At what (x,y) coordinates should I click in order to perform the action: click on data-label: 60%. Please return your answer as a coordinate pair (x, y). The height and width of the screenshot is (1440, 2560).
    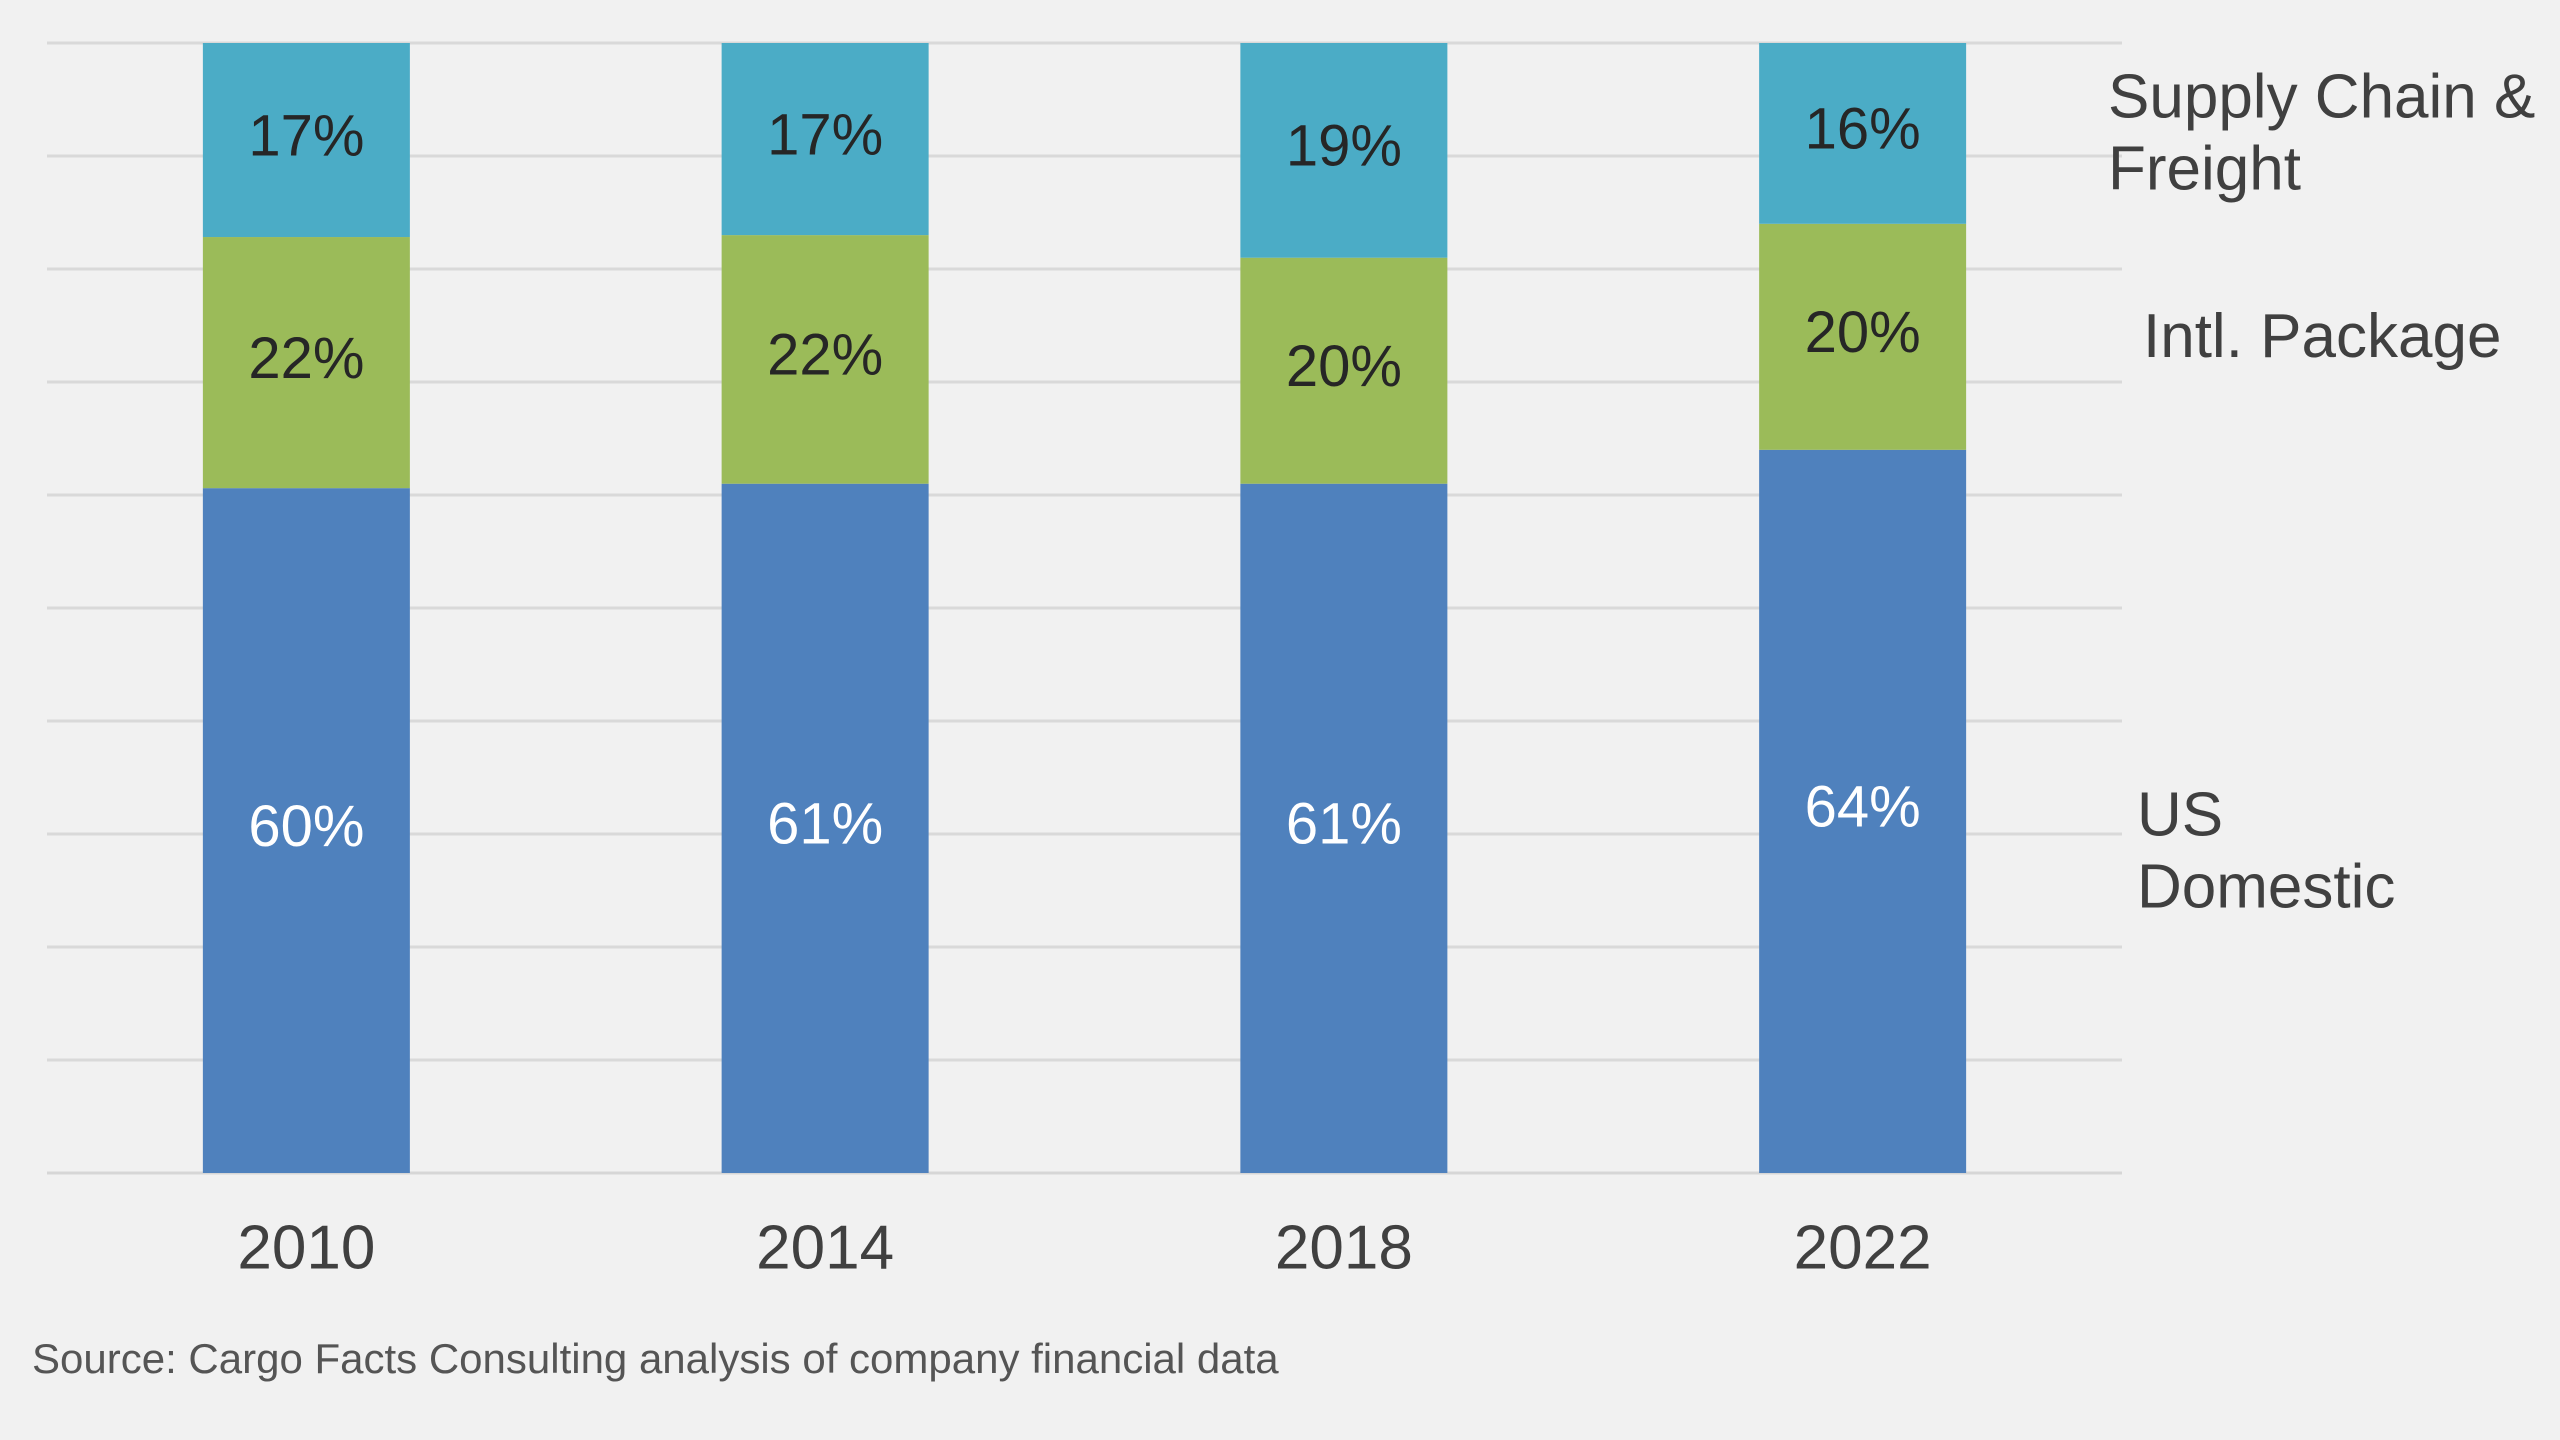
    Looking at the image, I should click on (306, 826).